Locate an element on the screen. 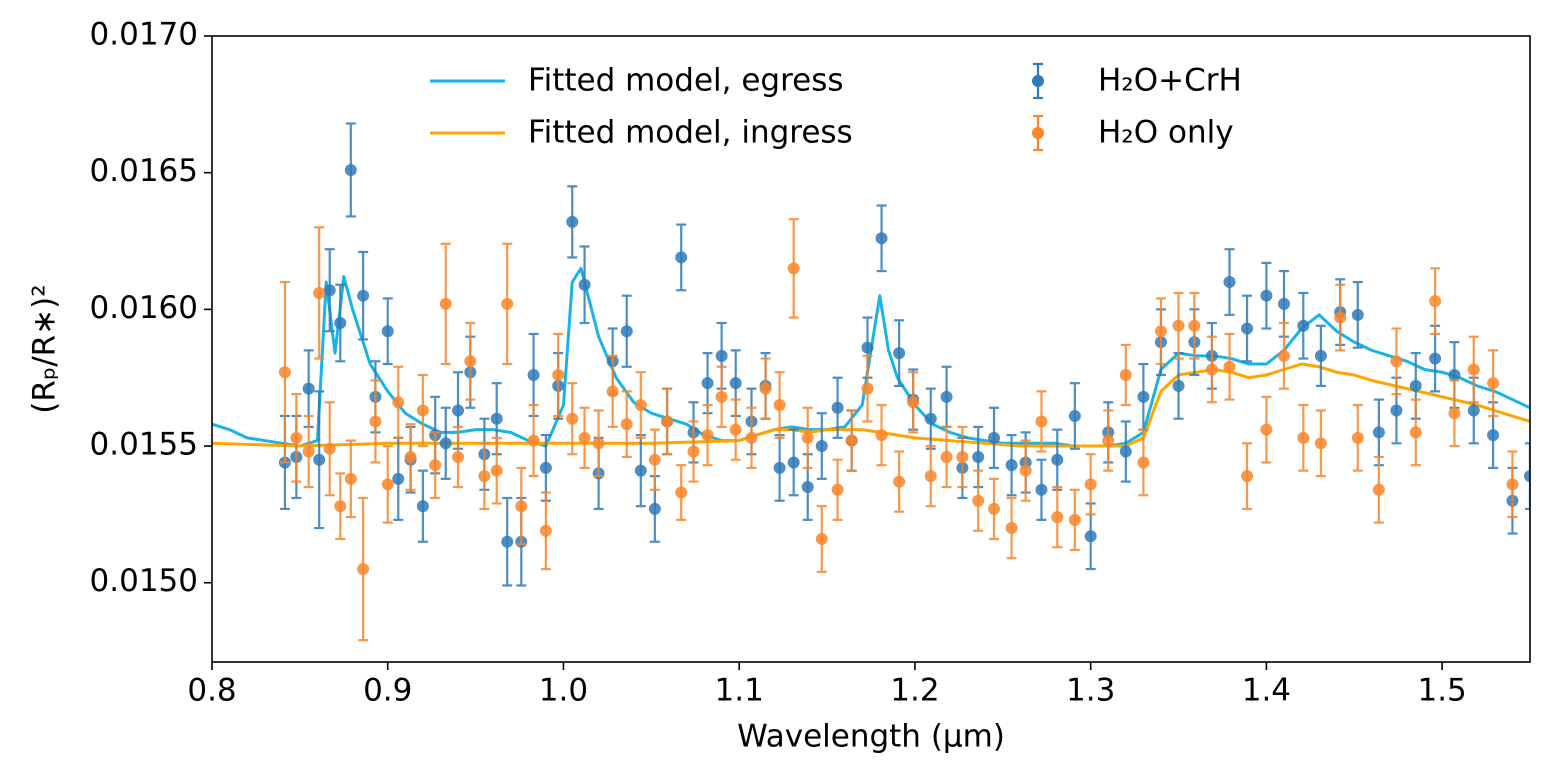 The height and width of the screenshot is (779, 1557). y-tick-label: 0.0155 is located at coordinates (144, 445).